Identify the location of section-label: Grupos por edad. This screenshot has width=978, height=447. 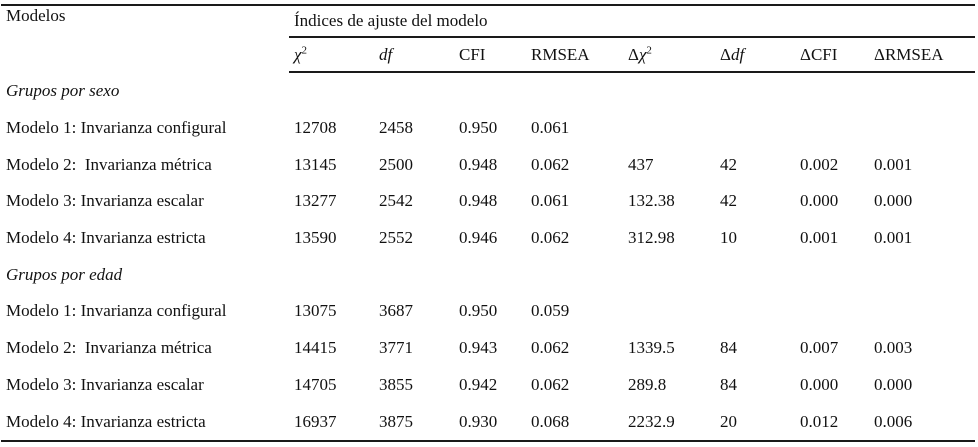
(64, 274).